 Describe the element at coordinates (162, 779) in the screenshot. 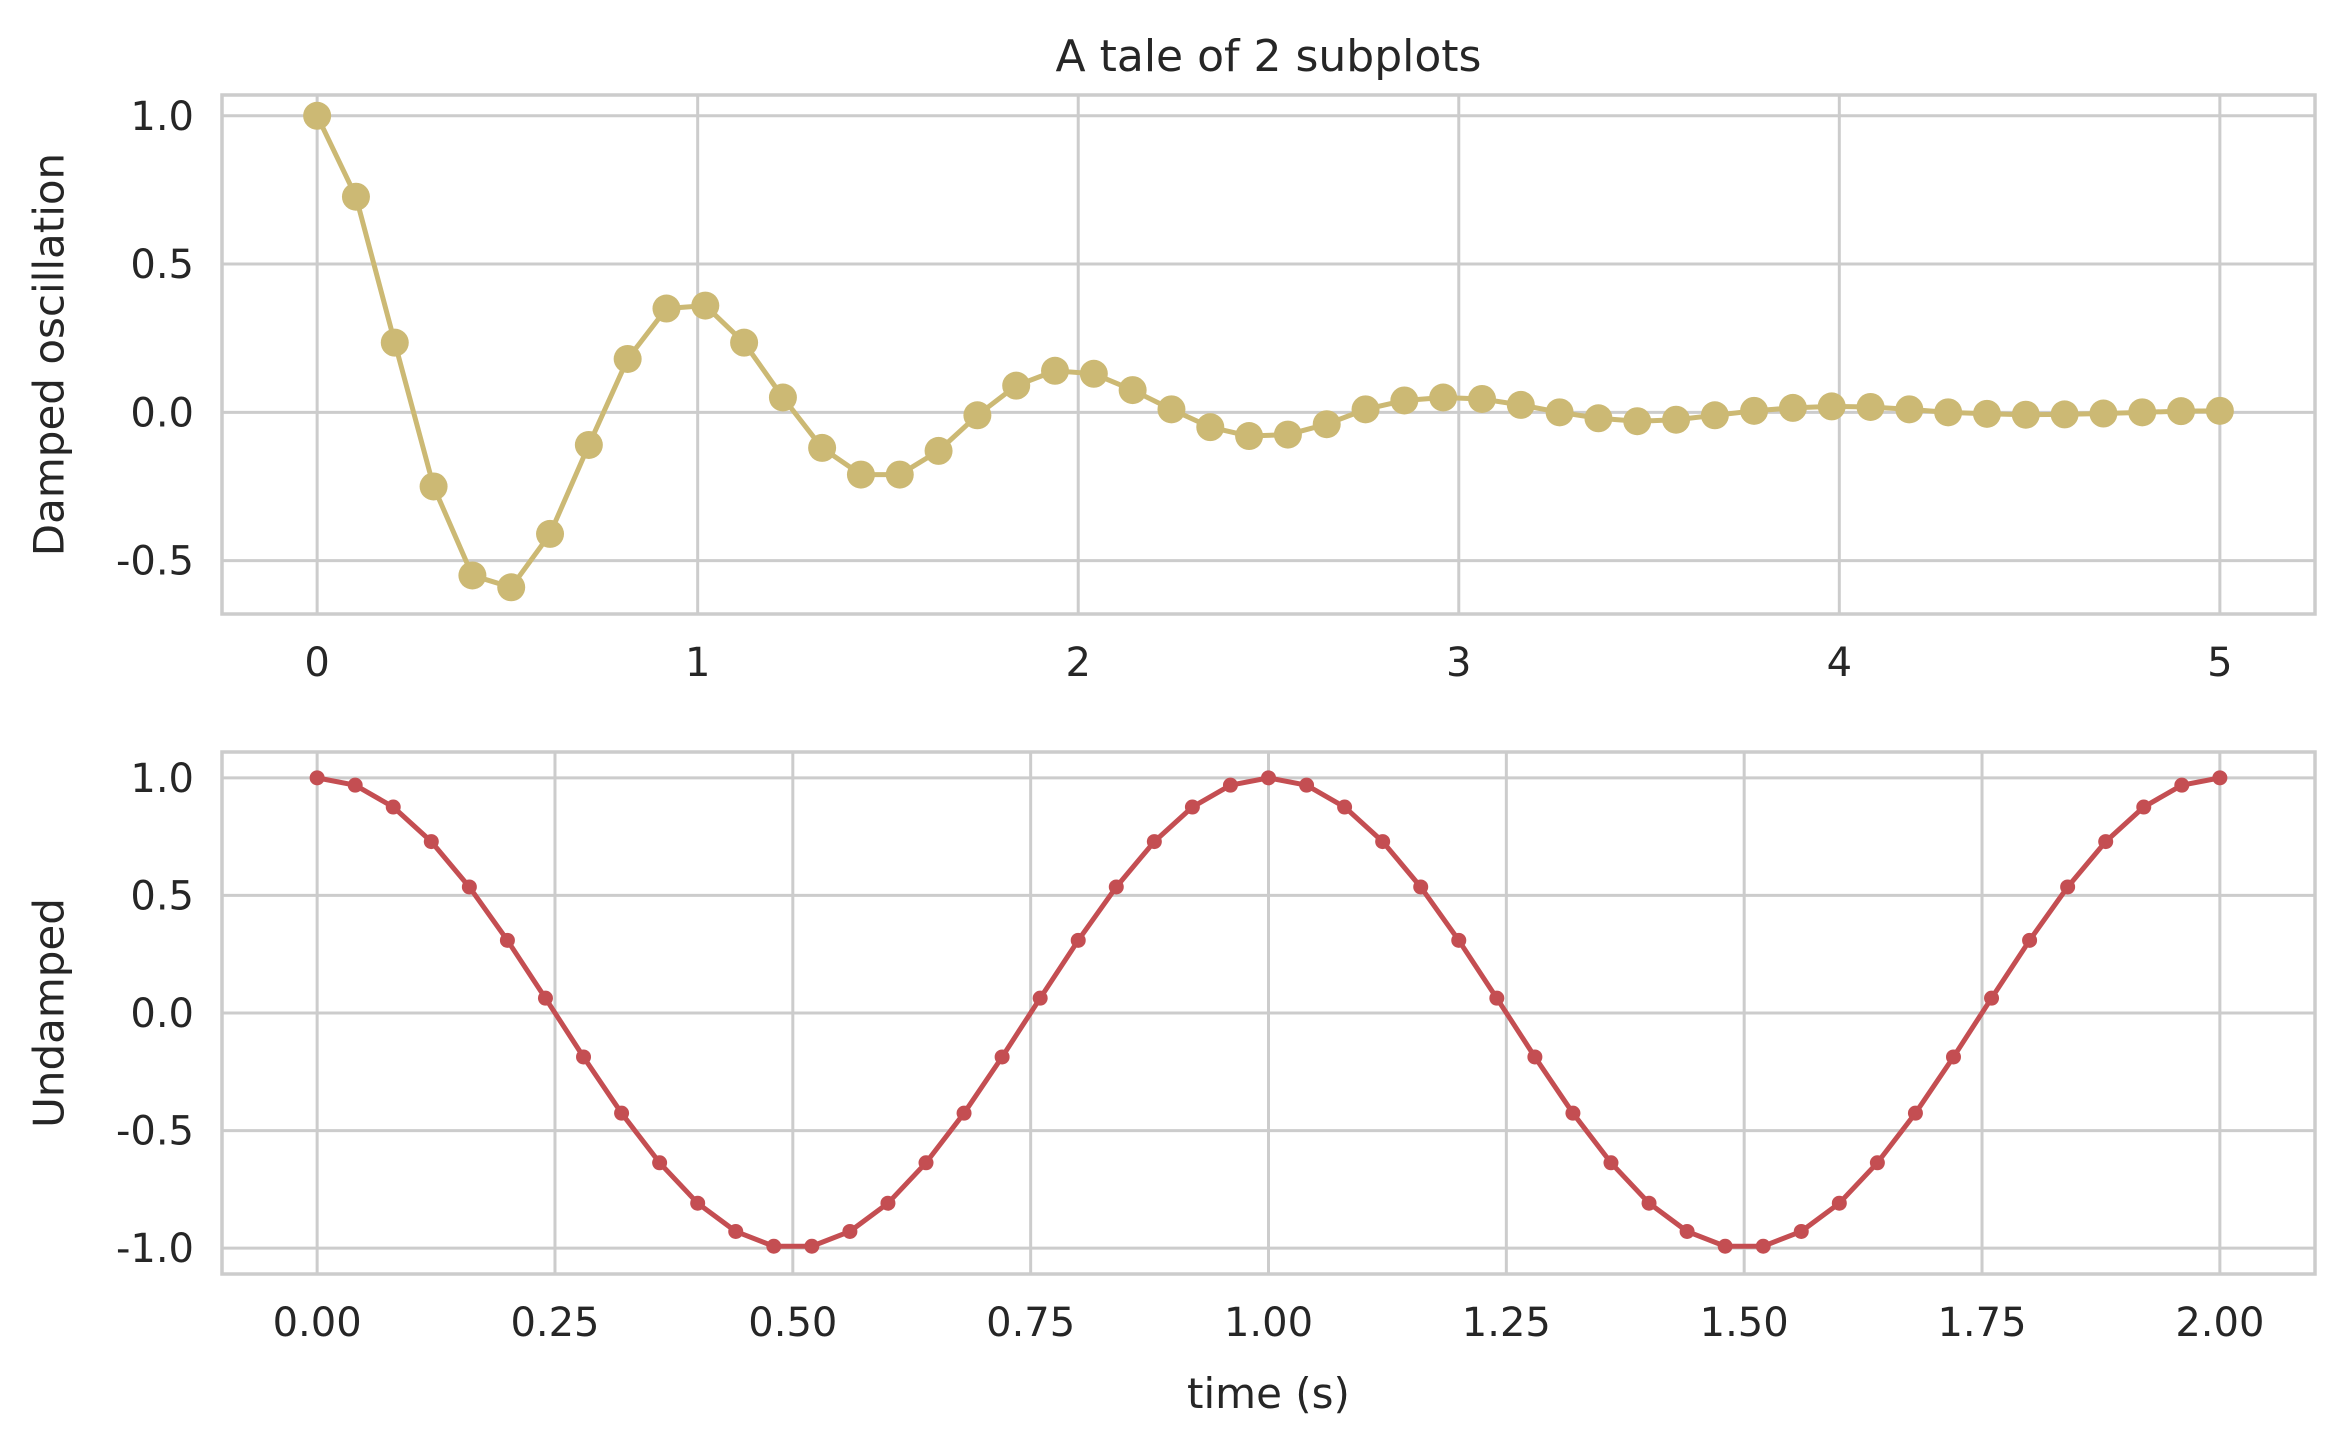

I see `undamped-y-tick-label: 1.0` at that location.